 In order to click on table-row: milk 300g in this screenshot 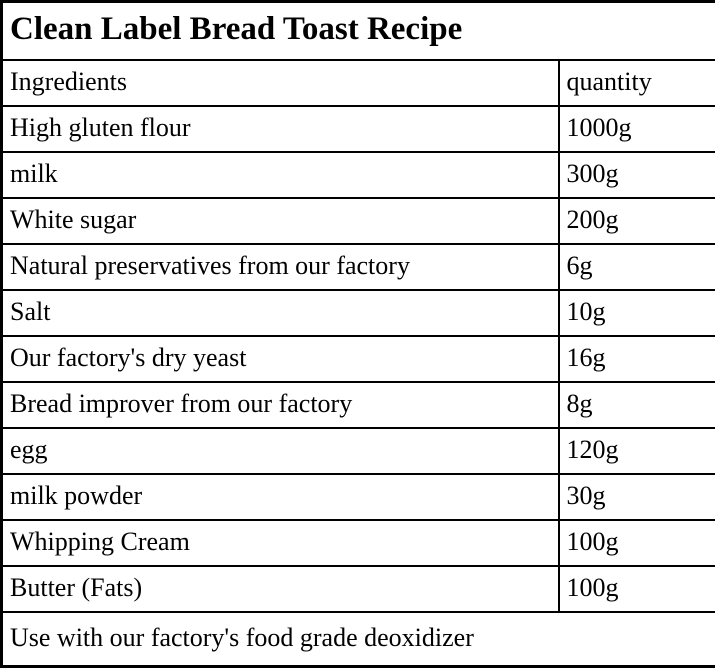, I will do `click(358, 175)`.